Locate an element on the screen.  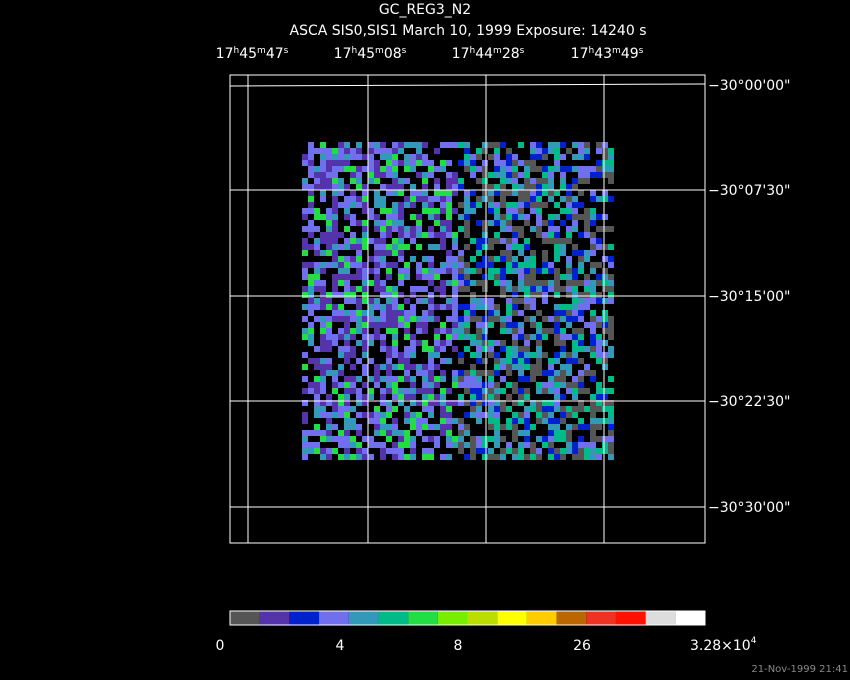
ra-label-part: m is located at coordinates (379, 51).